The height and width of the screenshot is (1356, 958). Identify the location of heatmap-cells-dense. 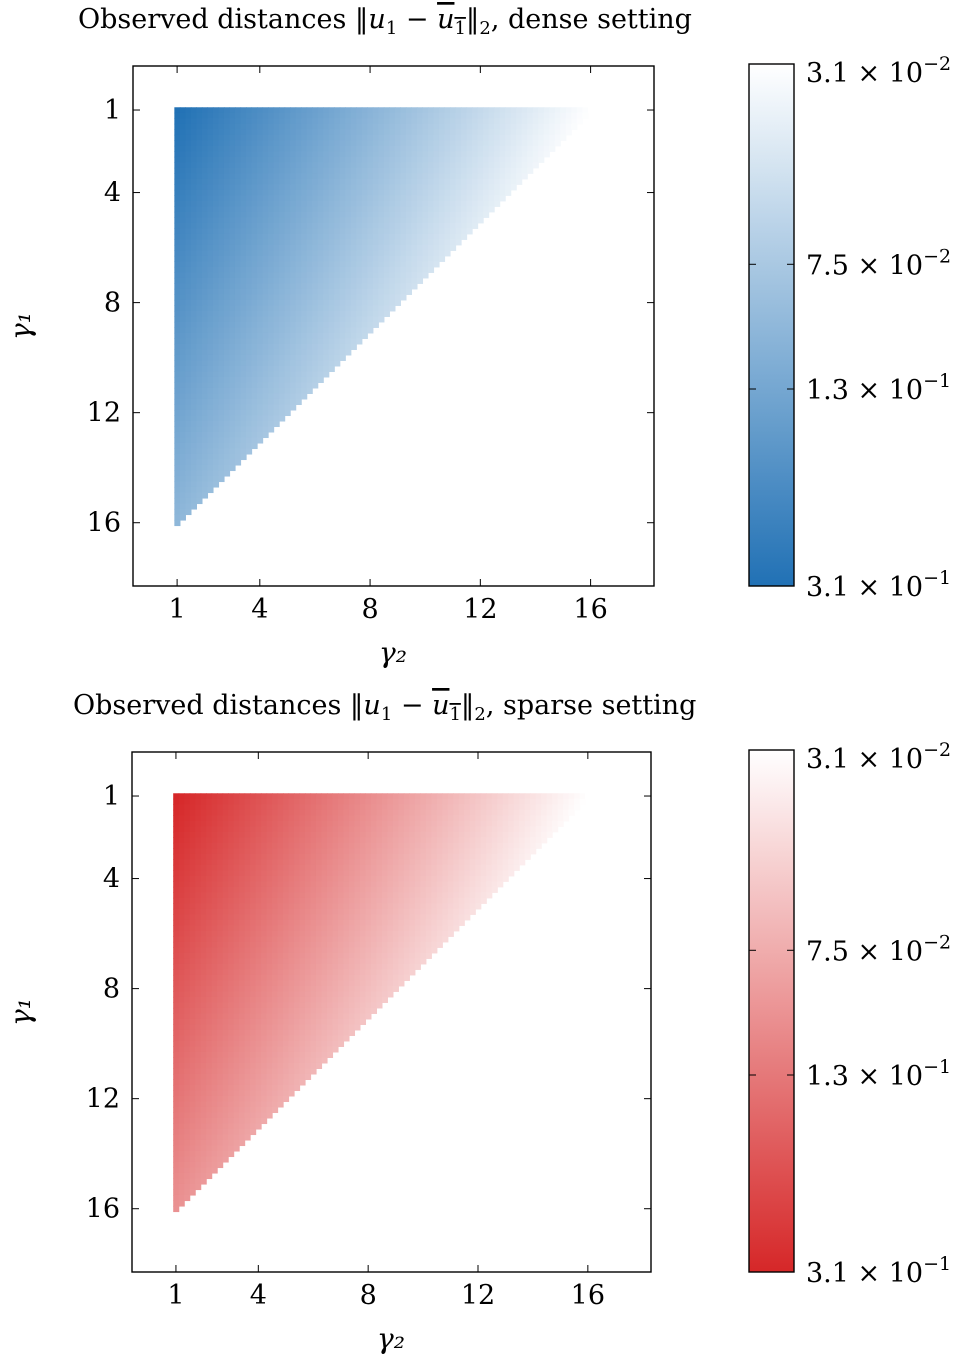
(384, 317).